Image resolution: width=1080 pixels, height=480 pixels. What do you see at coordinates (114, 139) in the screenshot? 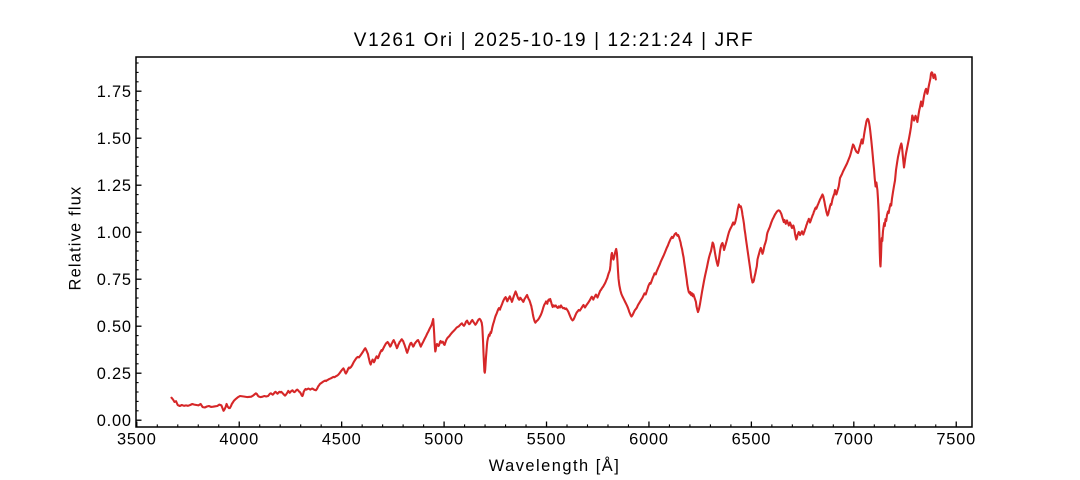
I see `svg-text: 1.50` at bounding box center [114, 139].